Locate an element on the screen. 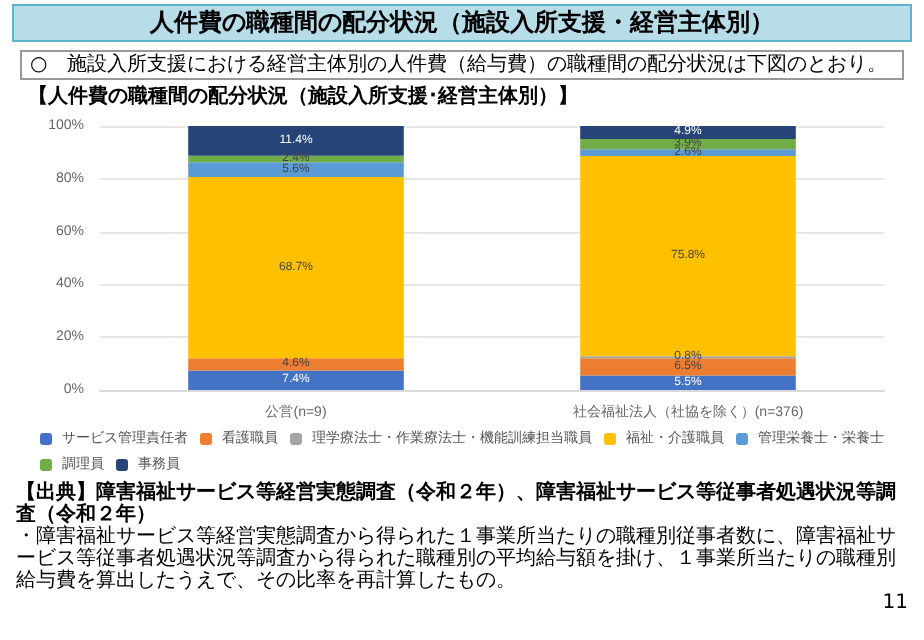 The height and width of the screenshot is (640, 924). text: 【出典】障害福祉サービス等経営実態調査（令和２年）、障害福祉サービス等従事者処遇状況等調査（令和２年） is located at coordinates (457, 504).